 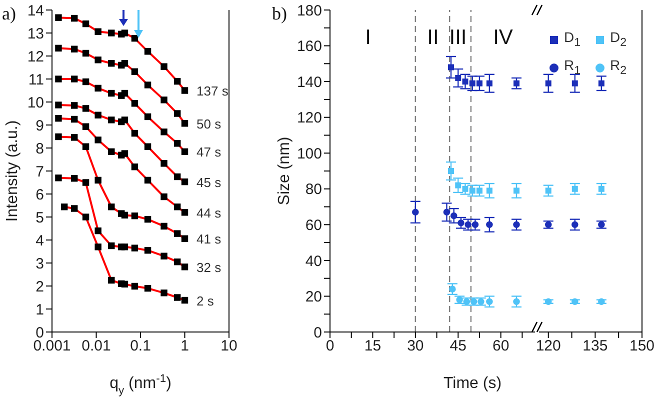 What do you see at coordinates (309, 118) in the screenshot?
I see `y-tick-label: 120` at bounding box center [309, 118].